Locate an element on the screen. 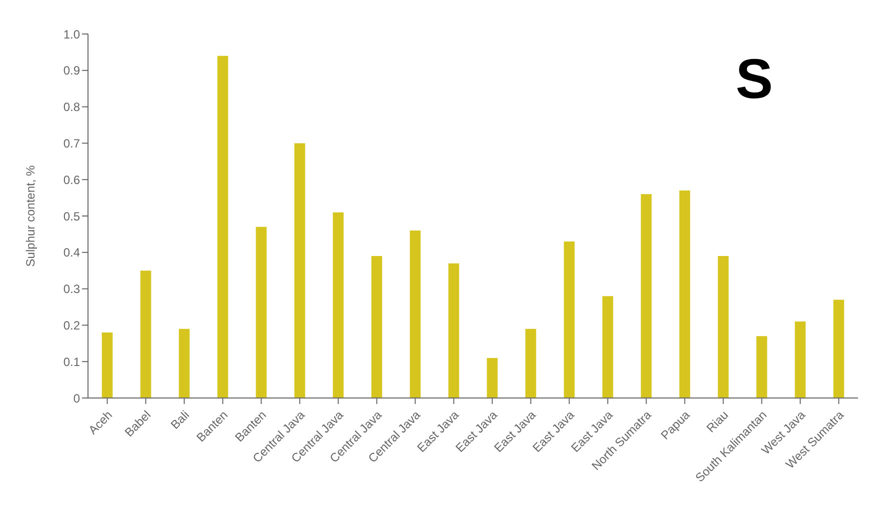 This screenshot has height=520, width=876. y-tick-label: 0.4 is located at coordinates (71, 253).